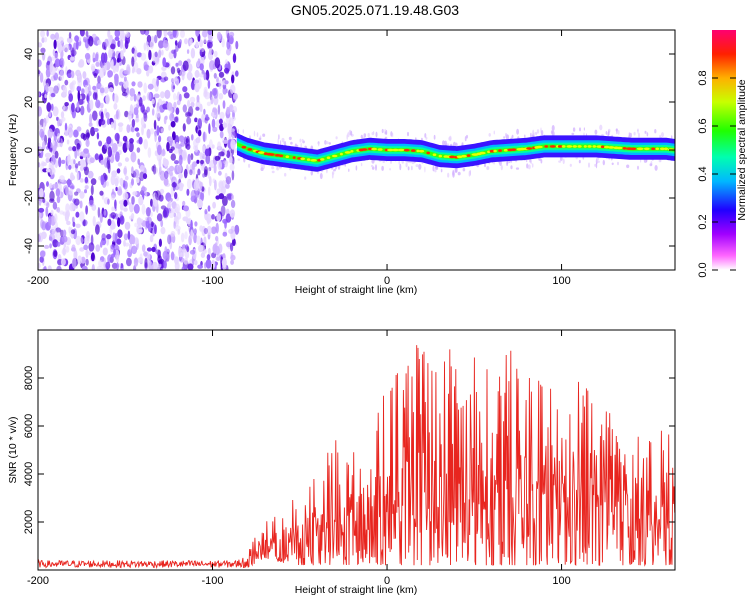 This screenshot has height=600, width=750. What do you see at coordinates (456, 152) in the screenshot?
I see `ridge-band` at bounding box center [456, 152].